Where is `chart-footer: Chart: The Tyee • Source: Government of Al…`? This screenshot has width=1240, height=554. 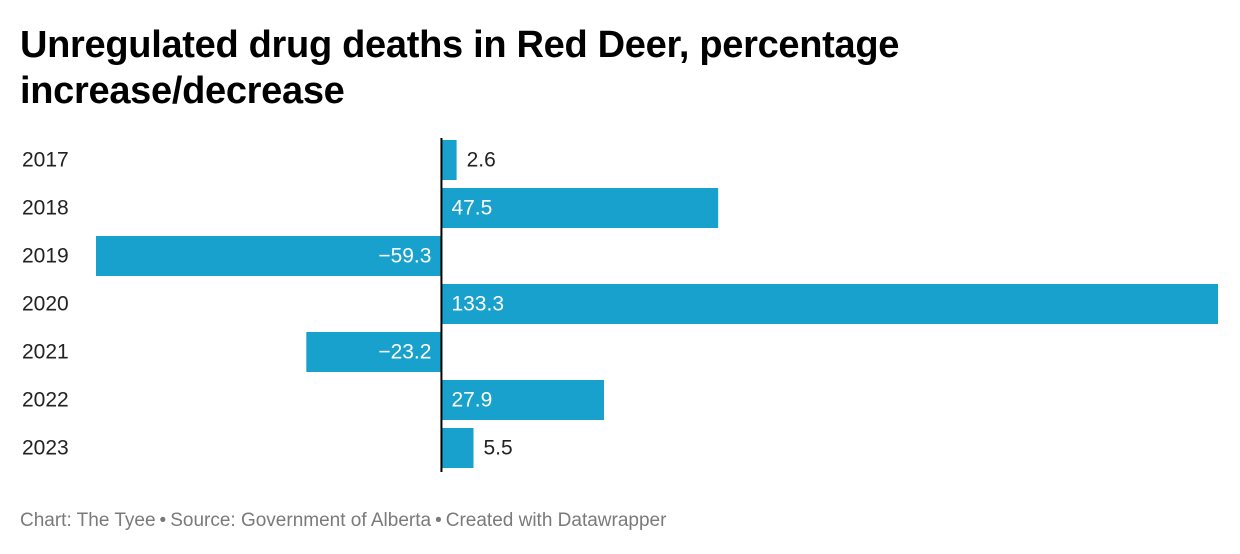 chart-footer: Chart: The Tyee • Source: Government of Al… is located at coordinates (343, 521).